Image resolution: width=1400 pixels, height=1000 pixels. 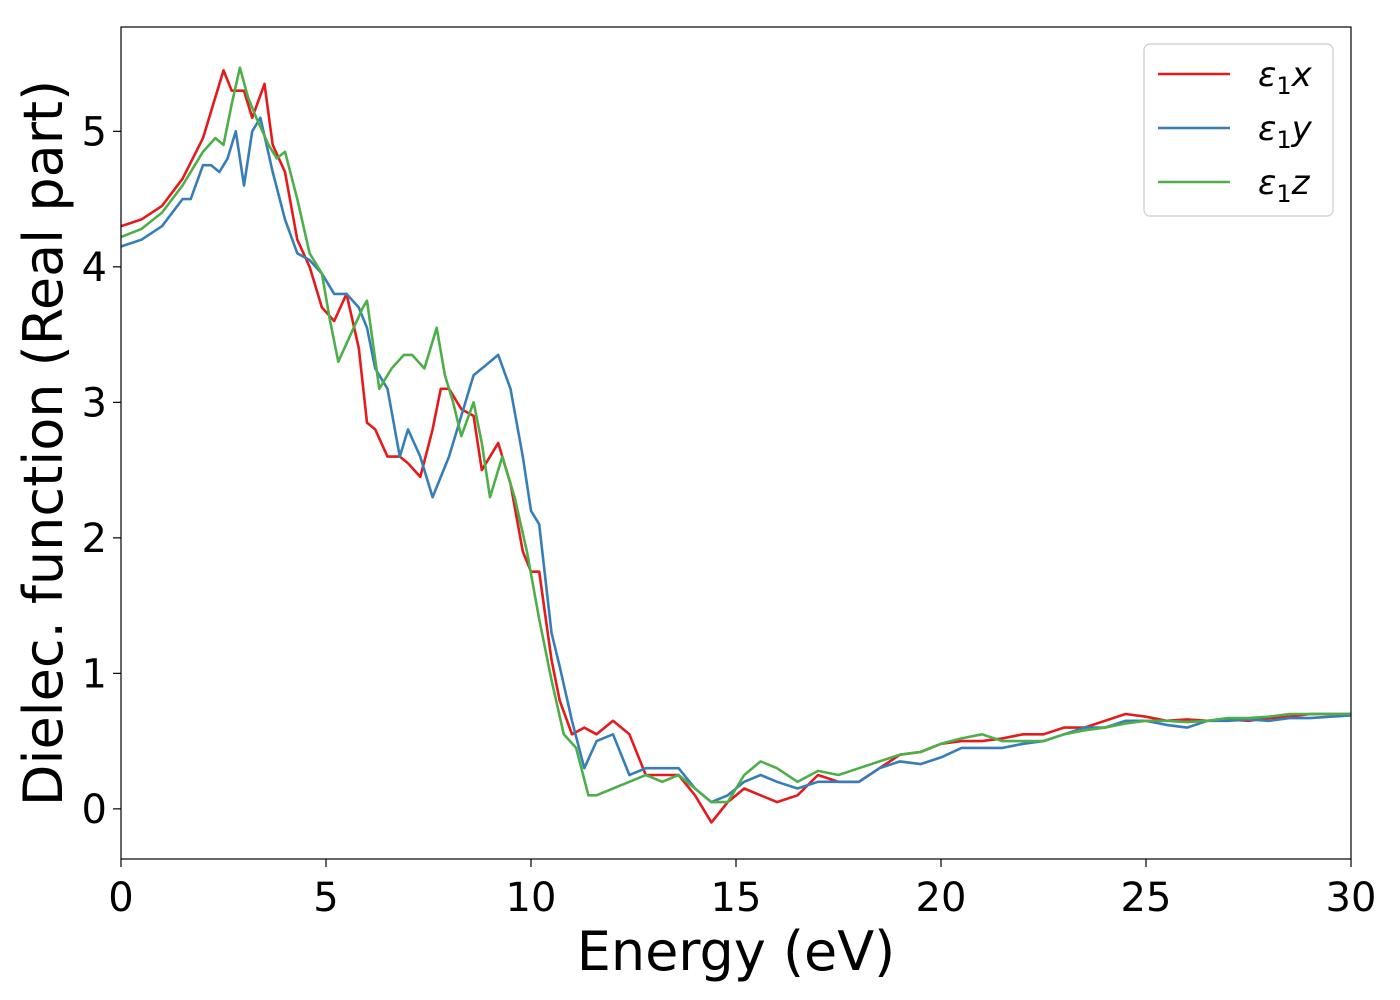 What do you see at coordinates (1351, 898) in the screenshot?
I see `x-tick-label: 30` at bounding box center [1351, 898].